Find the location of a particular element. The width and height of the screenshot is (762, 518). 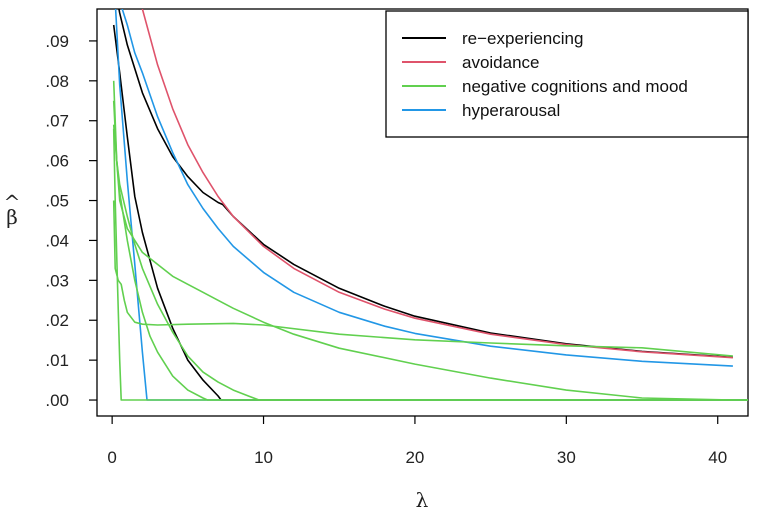

y-axis-label-hat: ^ is located at coordinates (12, 202).